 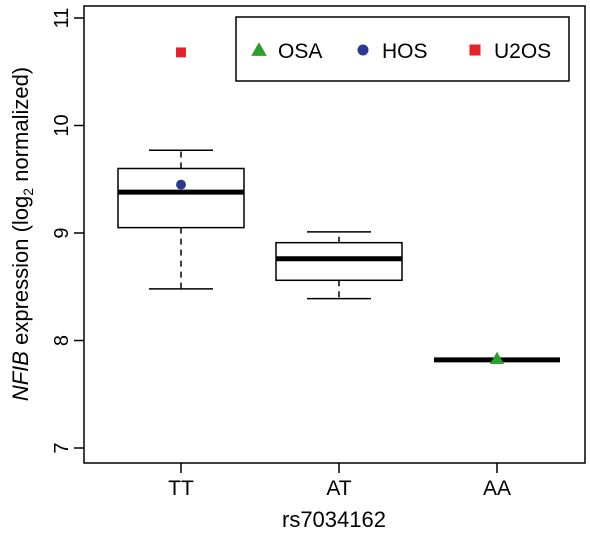 I want to click on x-tick-label: TT, so click(x=181, y=488).